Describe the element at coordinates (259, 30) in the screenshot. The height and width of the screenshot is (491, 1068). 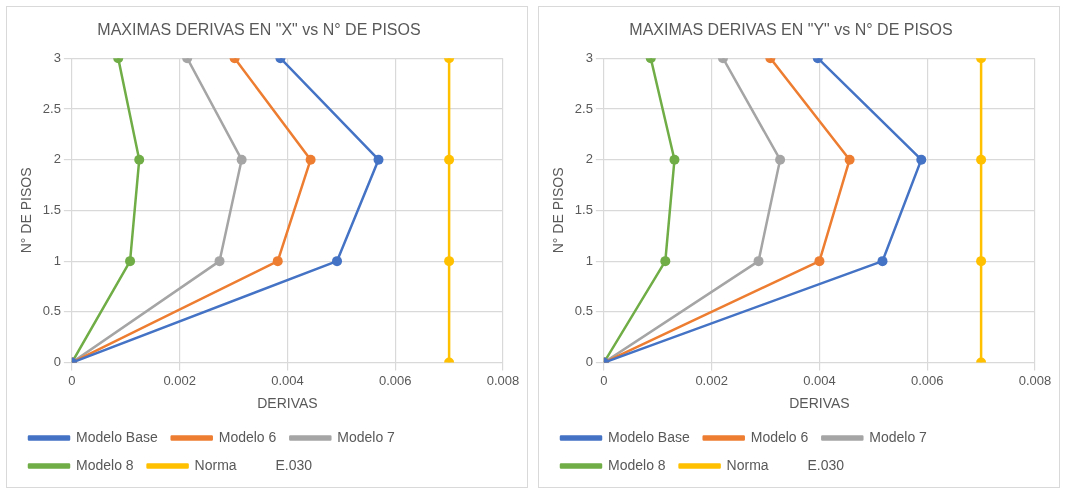
I see `chart-title: MAXIMAS DERIVAS EN "X" vs N° DE PISOS` at that location.